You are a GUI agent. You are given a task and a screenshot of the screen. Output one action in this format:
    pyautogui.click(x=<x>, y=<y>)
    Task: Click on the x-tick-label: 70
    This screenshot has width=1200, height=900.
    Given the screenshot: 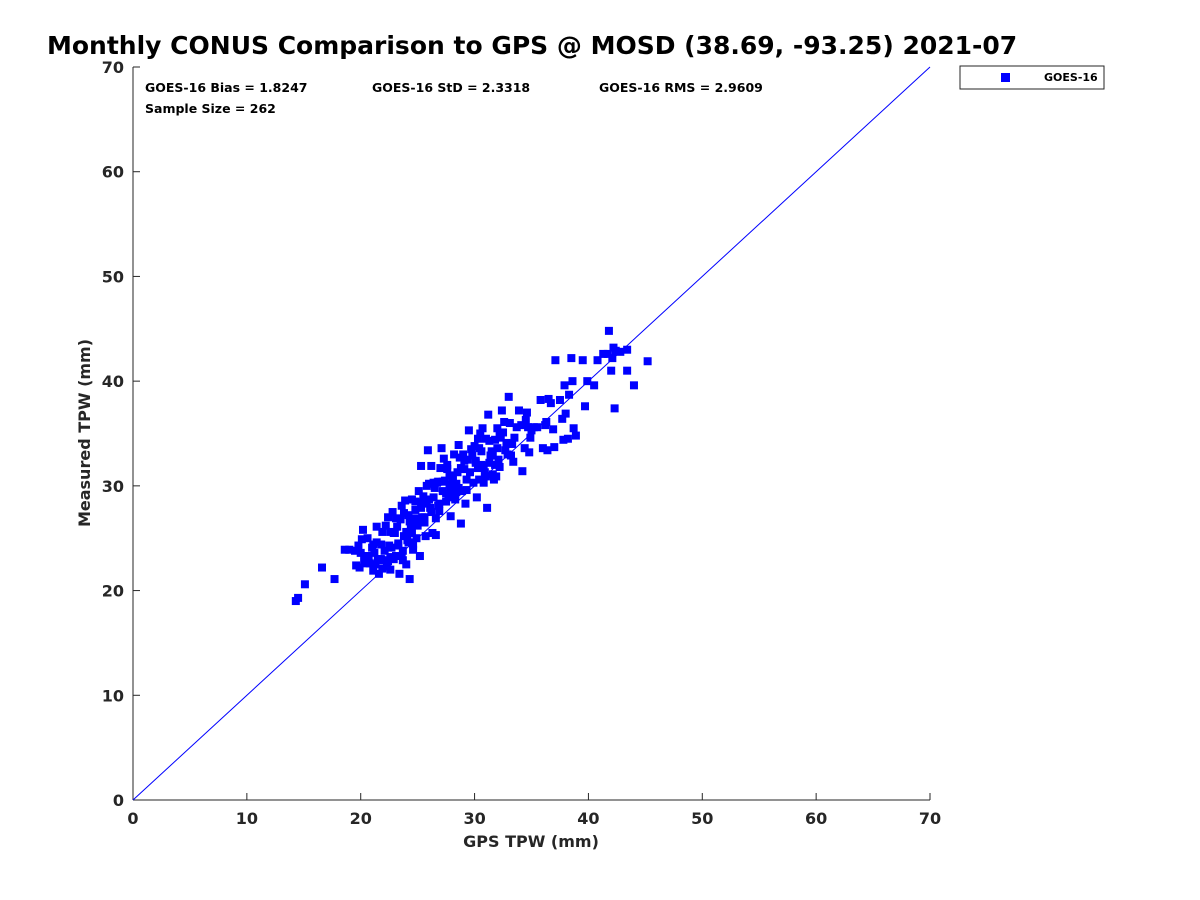 What is the action you would take?
    pyautogui.click(x=930, y=818)
    